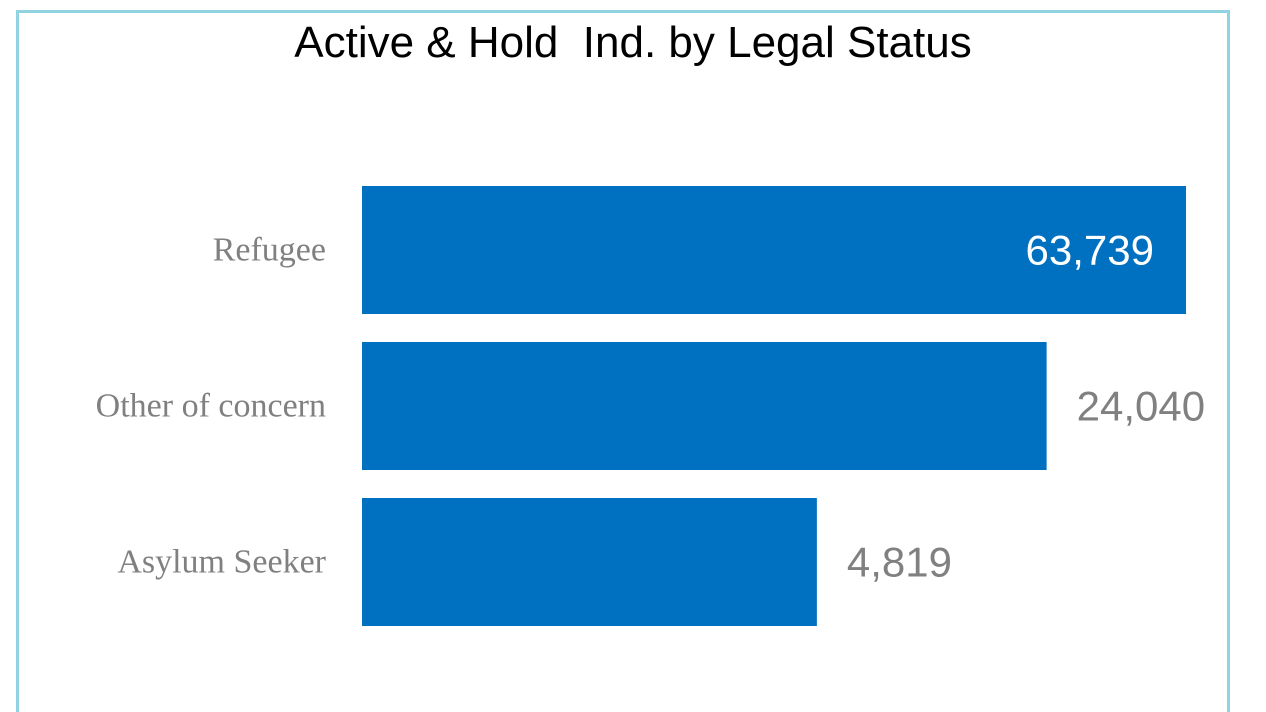 The width and height of the screenshot is (1266, 712). I want to click on bar-other-of-concern, so click(704, 406).